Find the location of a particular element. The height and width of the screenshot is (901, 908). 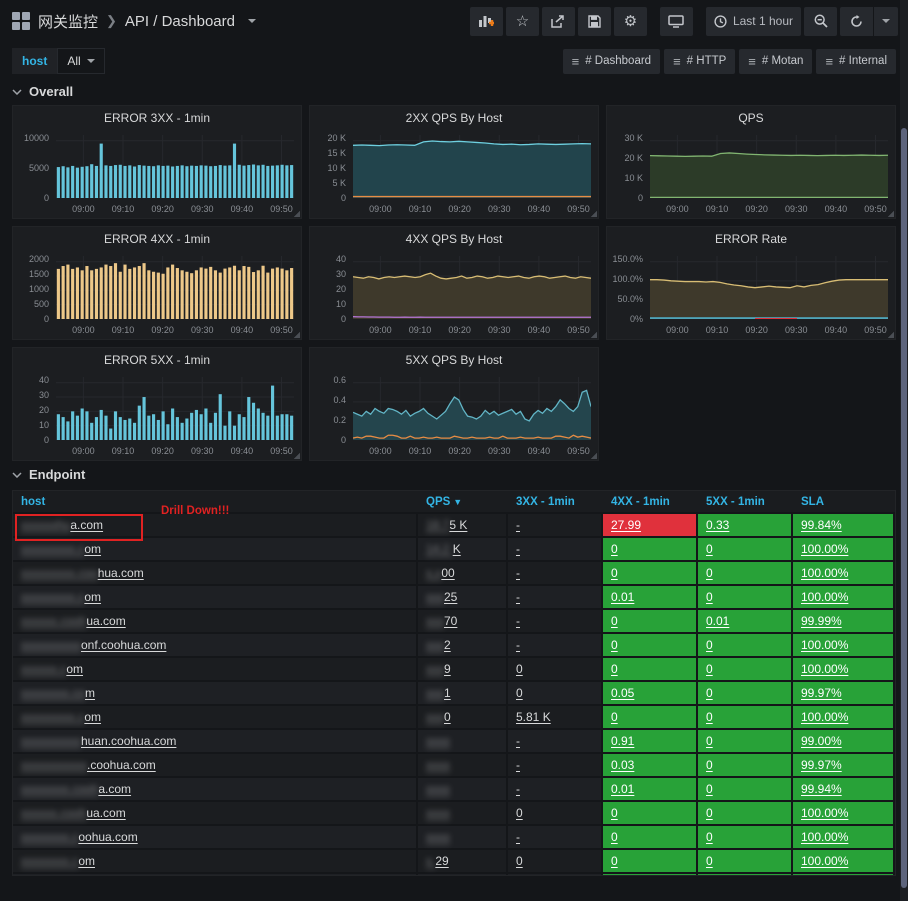

table-cell-link: xxxxxxxxxxonf.coohua.com is located at coordinates (94, 645).